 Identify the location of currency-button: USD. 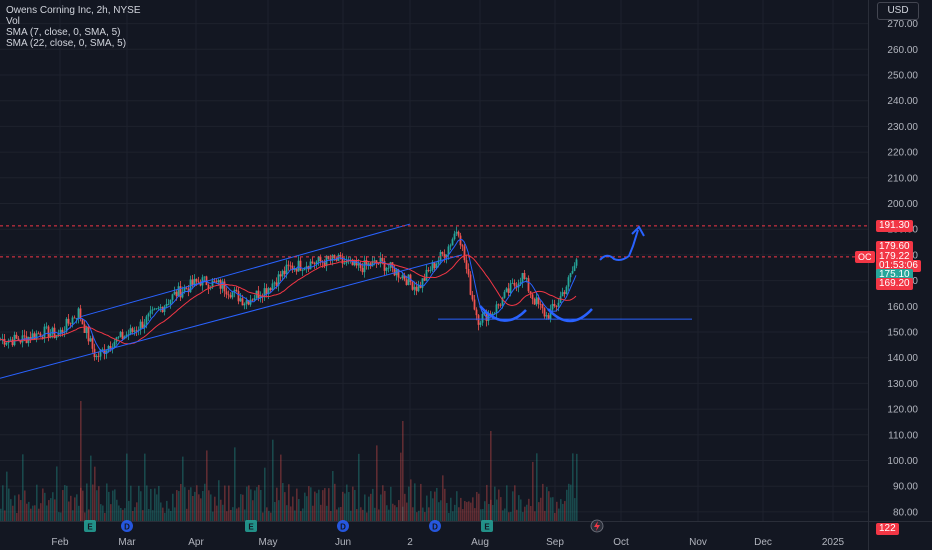
(898, 11).